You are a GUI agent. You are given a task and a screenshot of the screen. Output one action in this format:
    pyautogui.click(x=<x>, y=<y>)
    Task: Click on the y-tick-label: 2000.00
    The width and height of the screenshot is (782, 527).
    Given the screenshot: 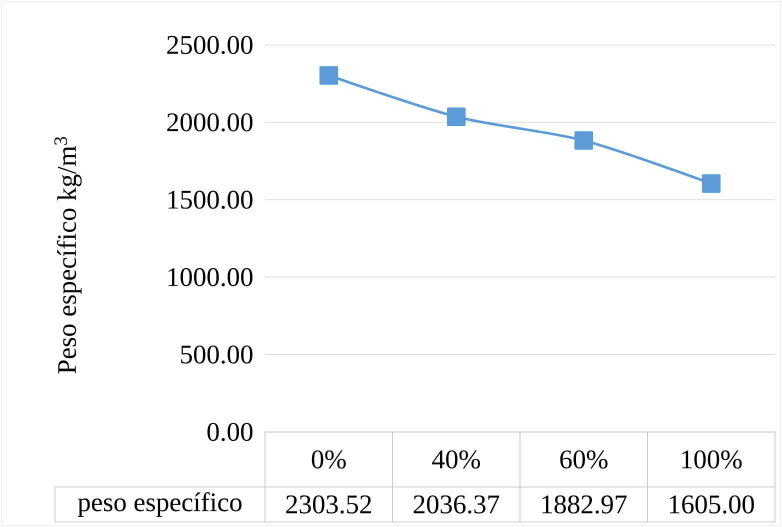 What is the action you would take?
    pyautogui.click(x=209, y=122)
    